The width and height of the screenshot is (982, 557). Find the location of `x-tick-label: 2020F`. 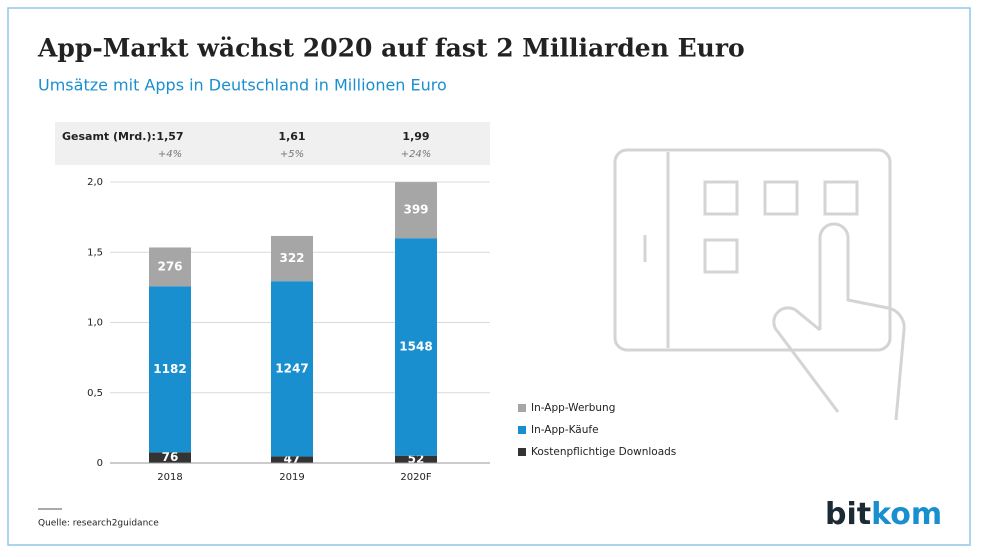

x-tick-label: 2020F is located at coordinates (415, 477).